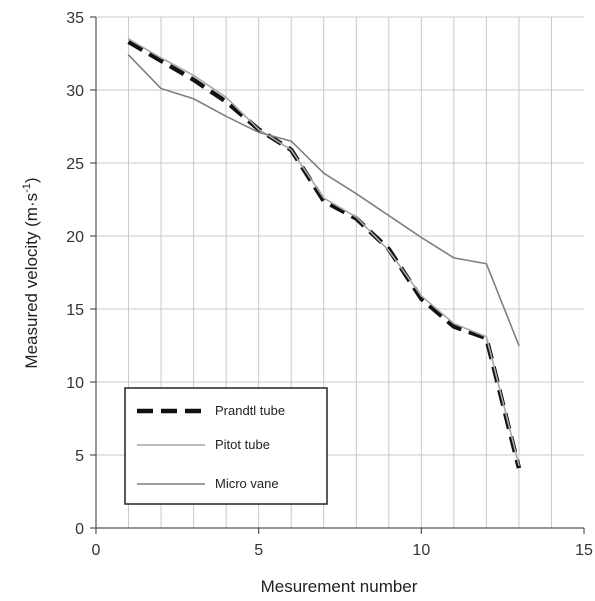 The width and height of the screenshot is (595, 601). What do you see at coordinates (242, 444) in the screenshot?
I see `legend-label: Pitot tube` at bounding box center [242, 444].